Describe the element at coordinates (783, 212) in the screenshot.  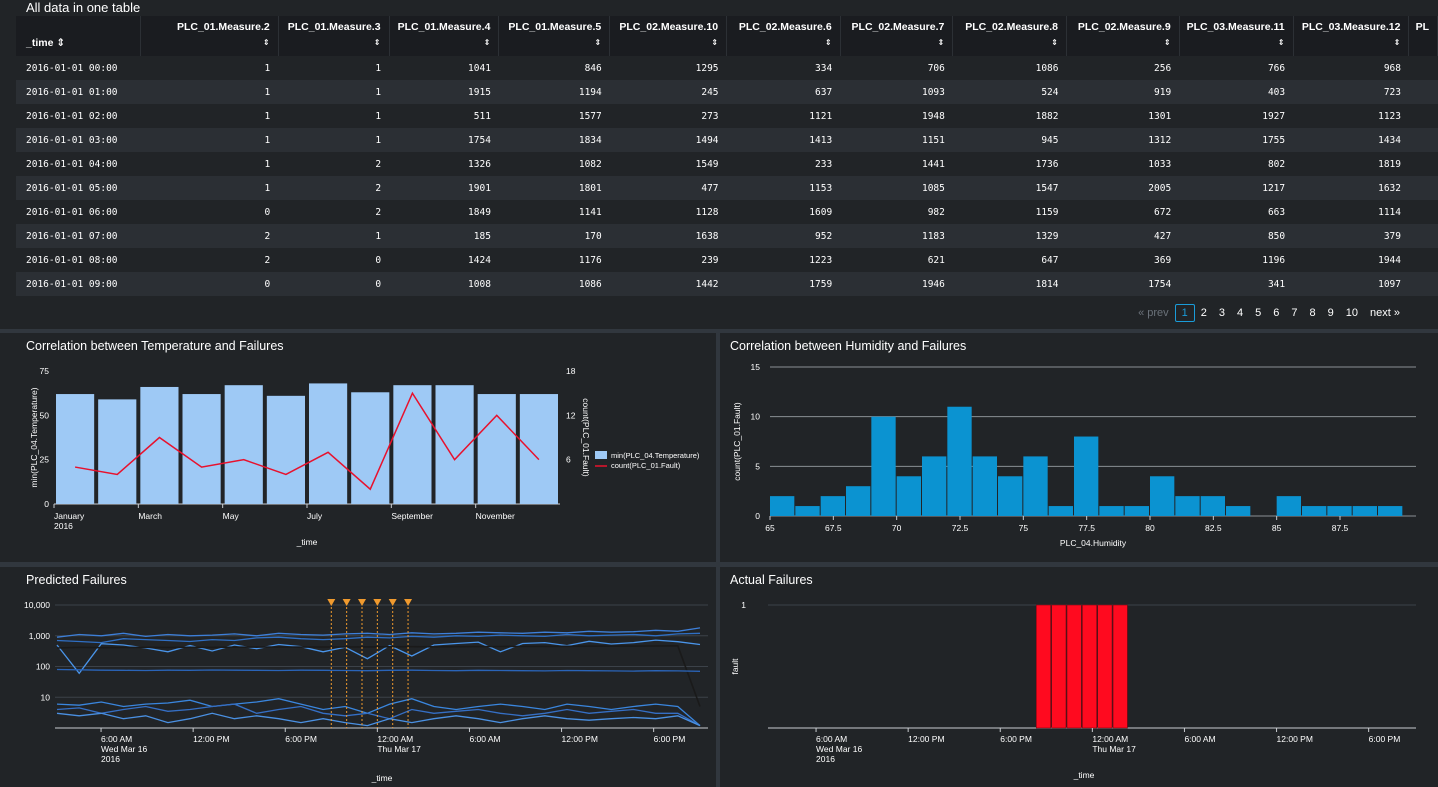
I see `table-cell: 1609` at that location.